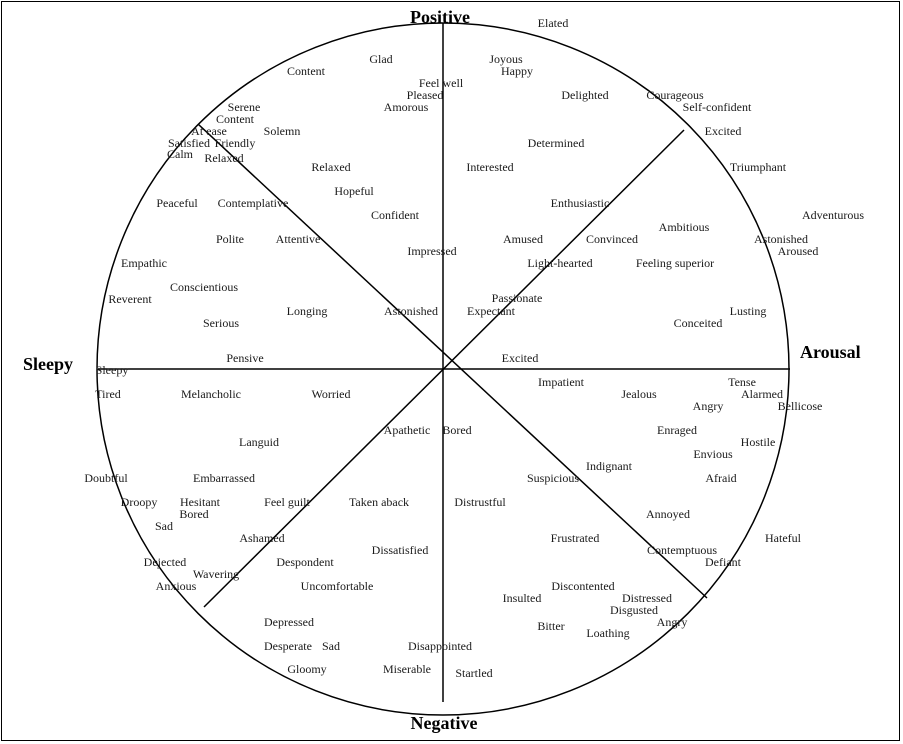 The width and height of the screenshot is (903, 744). I want to click on emotion-word-self-confident: Self-confident, so click(717, 107).